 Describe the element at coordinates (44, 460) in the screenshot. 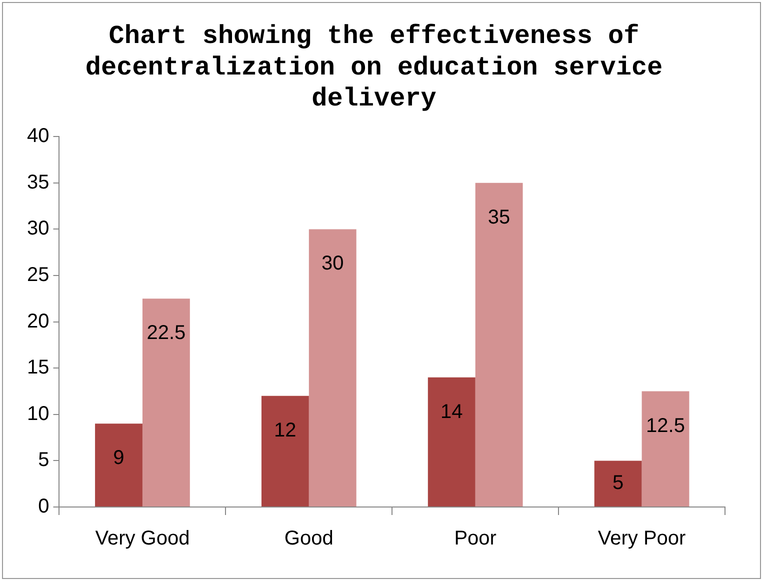

I see `y-tick-label: 5` at that location.